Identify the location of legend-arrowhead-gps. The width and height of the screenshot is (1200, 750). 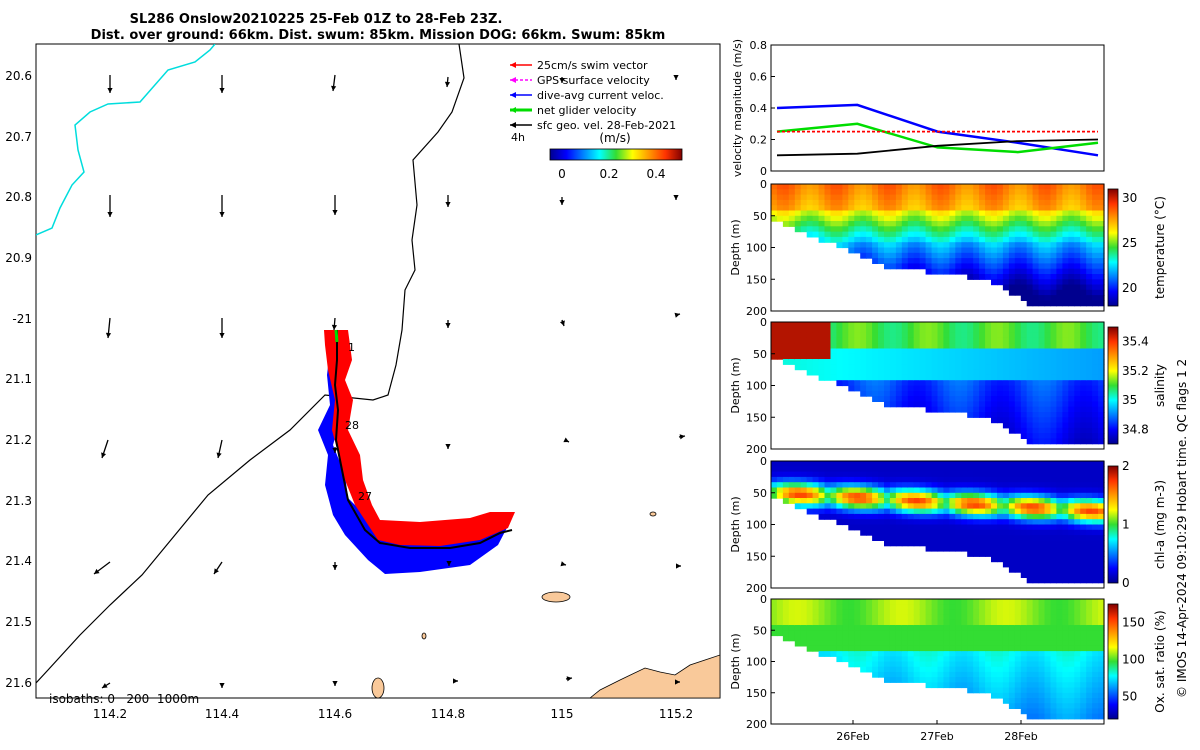
(513, 80).